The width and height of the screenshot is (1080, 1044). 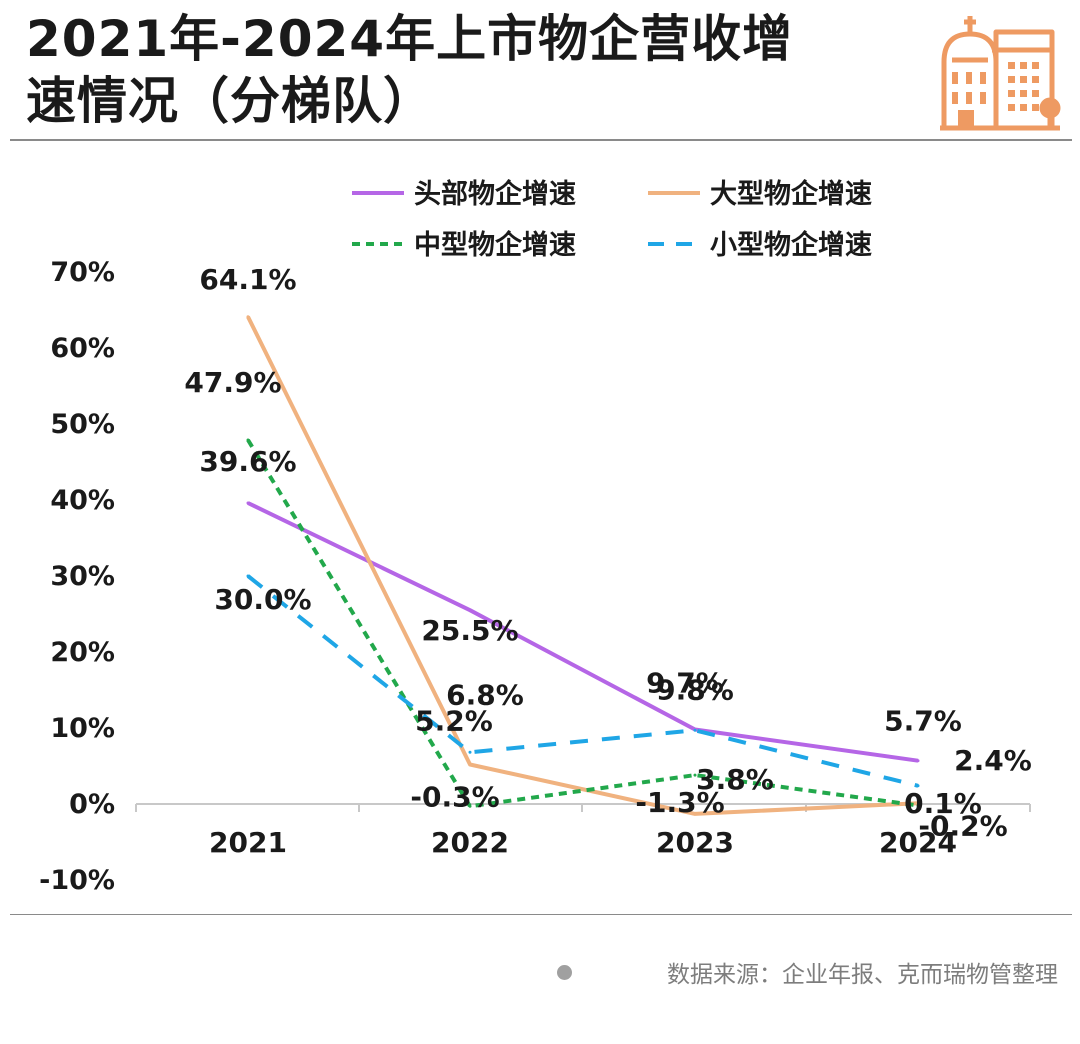 What do you see at coordinates (92, 804) in the screenshot?
I see `y-tick-label: 0%` at bounding box center [92, 804].